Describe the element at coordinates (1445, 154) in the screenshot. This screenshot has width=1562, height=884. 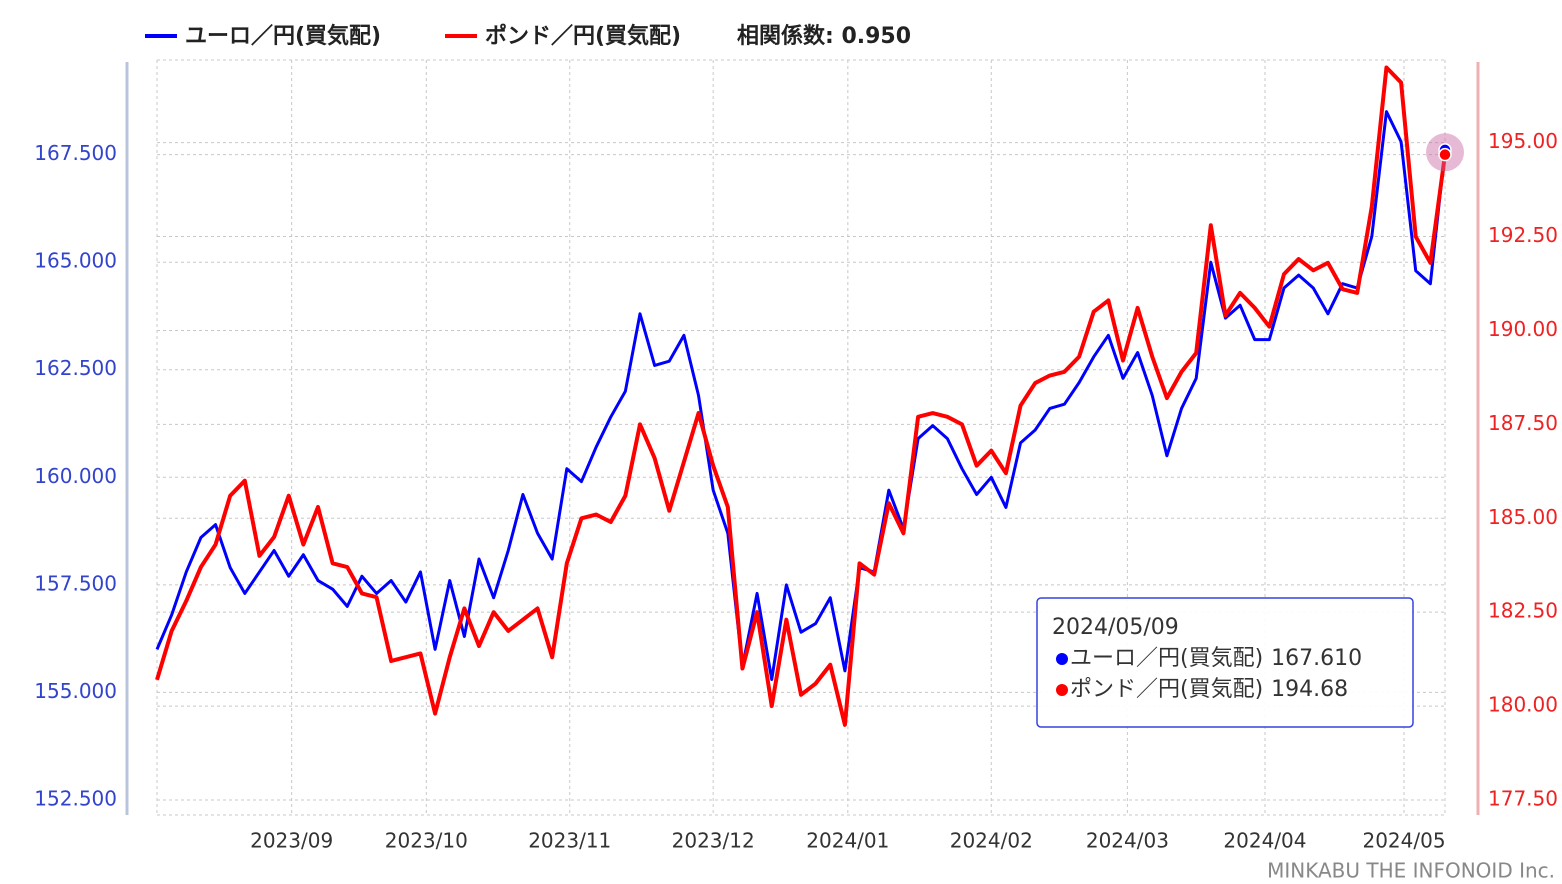
I see `hover-point` at that location.